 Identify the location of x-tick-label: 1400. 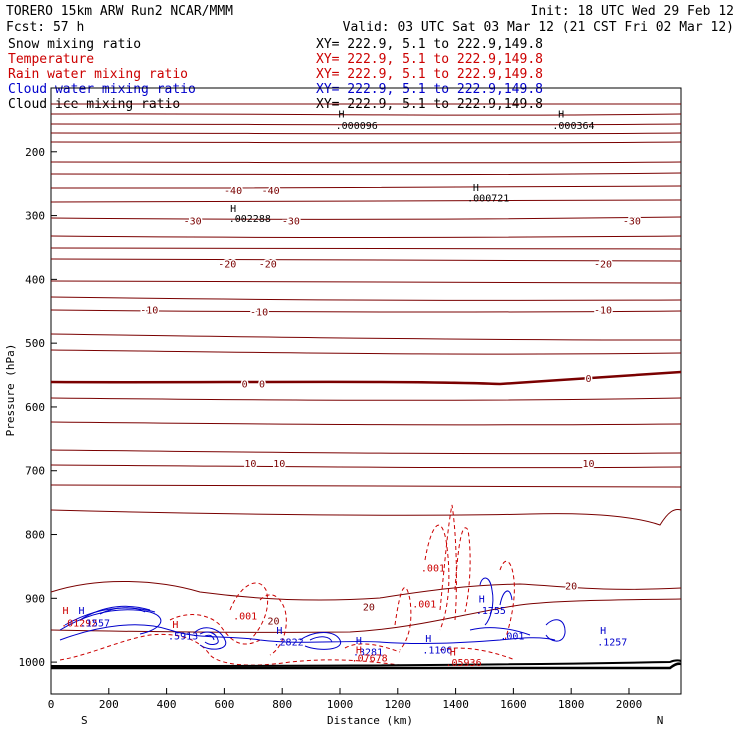
(455, 704).